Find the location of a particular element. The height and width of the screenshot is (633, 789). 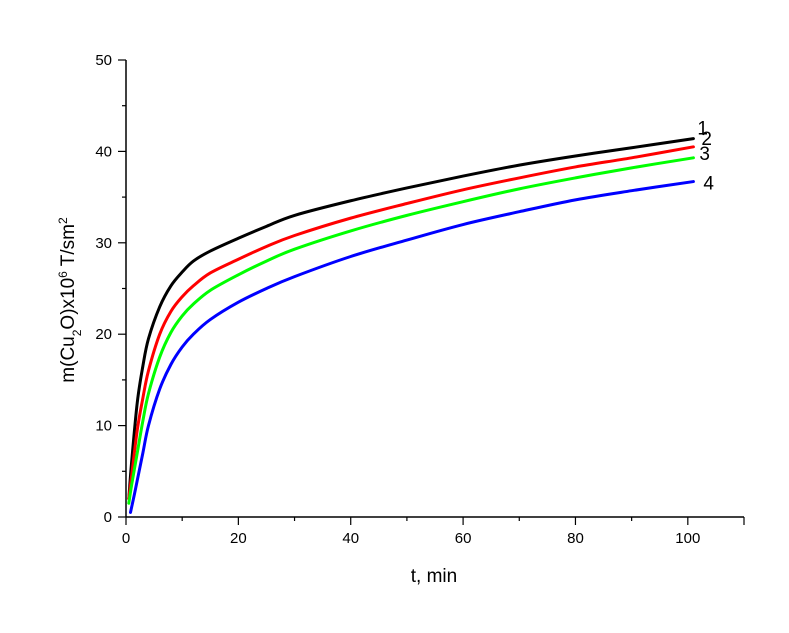

x-axis: 0 20 40 60 80 100 is located at coordinates (433, 531).